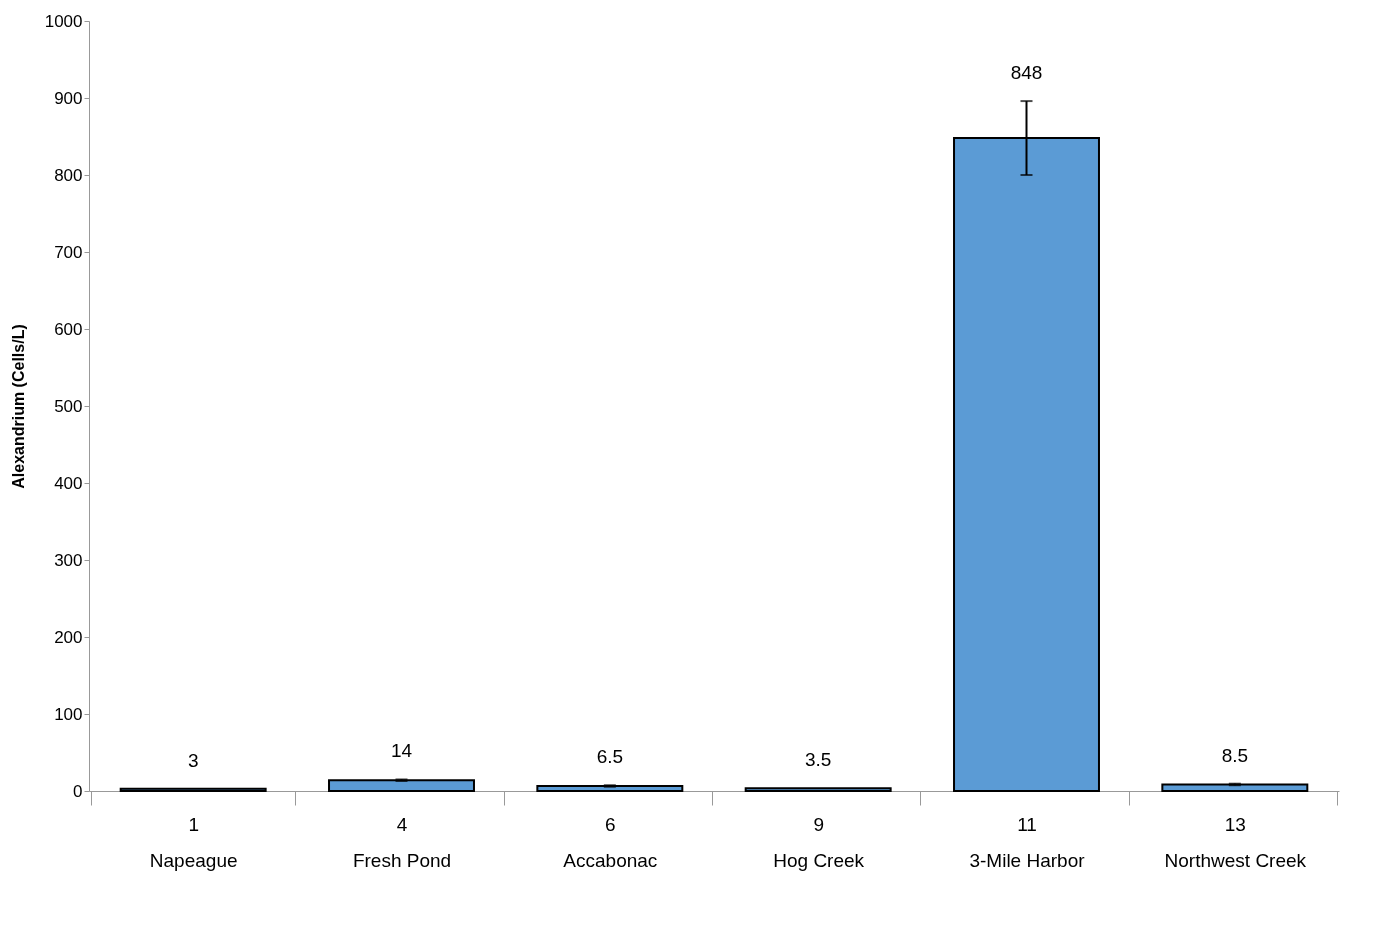  What do you see at coordinates (819, 842) in the screenshot?
I see `x-tick-label: 9 Hog Creek` at bounding box center [819, 842].